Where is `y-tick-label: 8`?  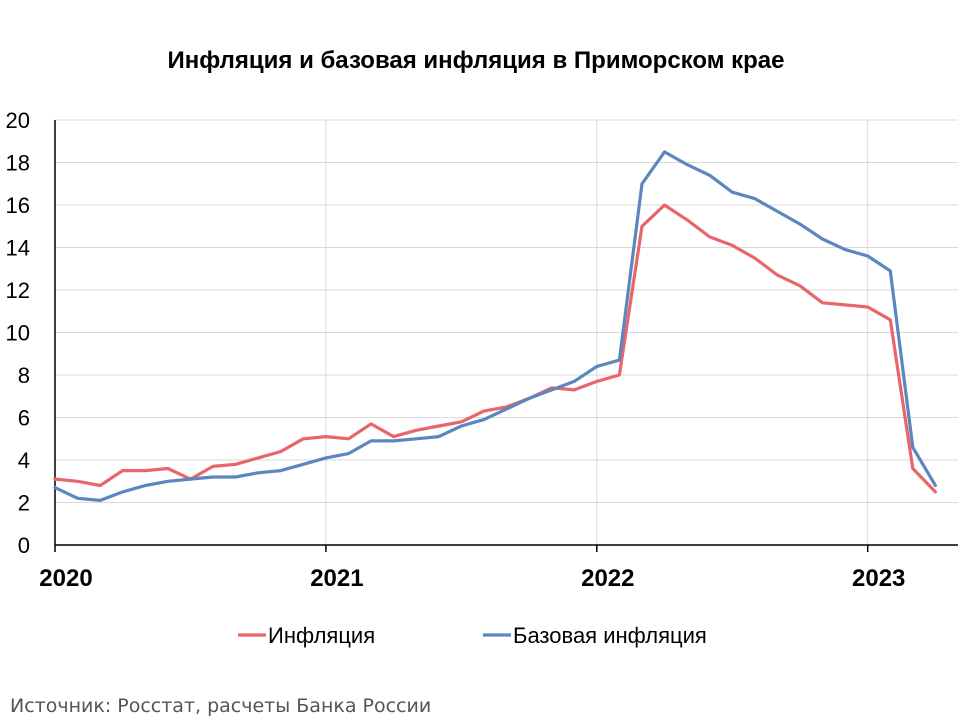
y-tick-label: 8 is located at coordinates (24, 375).